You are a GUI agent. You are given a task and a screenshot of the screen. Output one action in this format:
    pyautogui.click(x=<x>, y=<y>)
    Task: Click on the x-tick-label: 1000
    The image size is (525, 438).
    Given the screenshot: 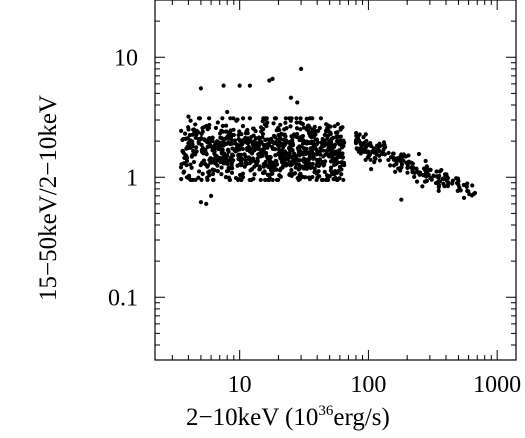 What is the action you would take?
    pyautogui.click(x=497, y=385)
    